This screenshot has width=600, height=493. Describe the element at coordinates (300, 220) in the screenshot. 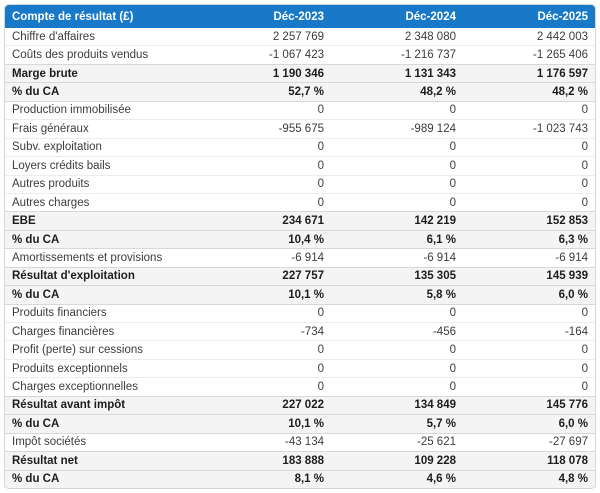

I see `table-row: EBE 234 671 142 219 152 853` at that location.